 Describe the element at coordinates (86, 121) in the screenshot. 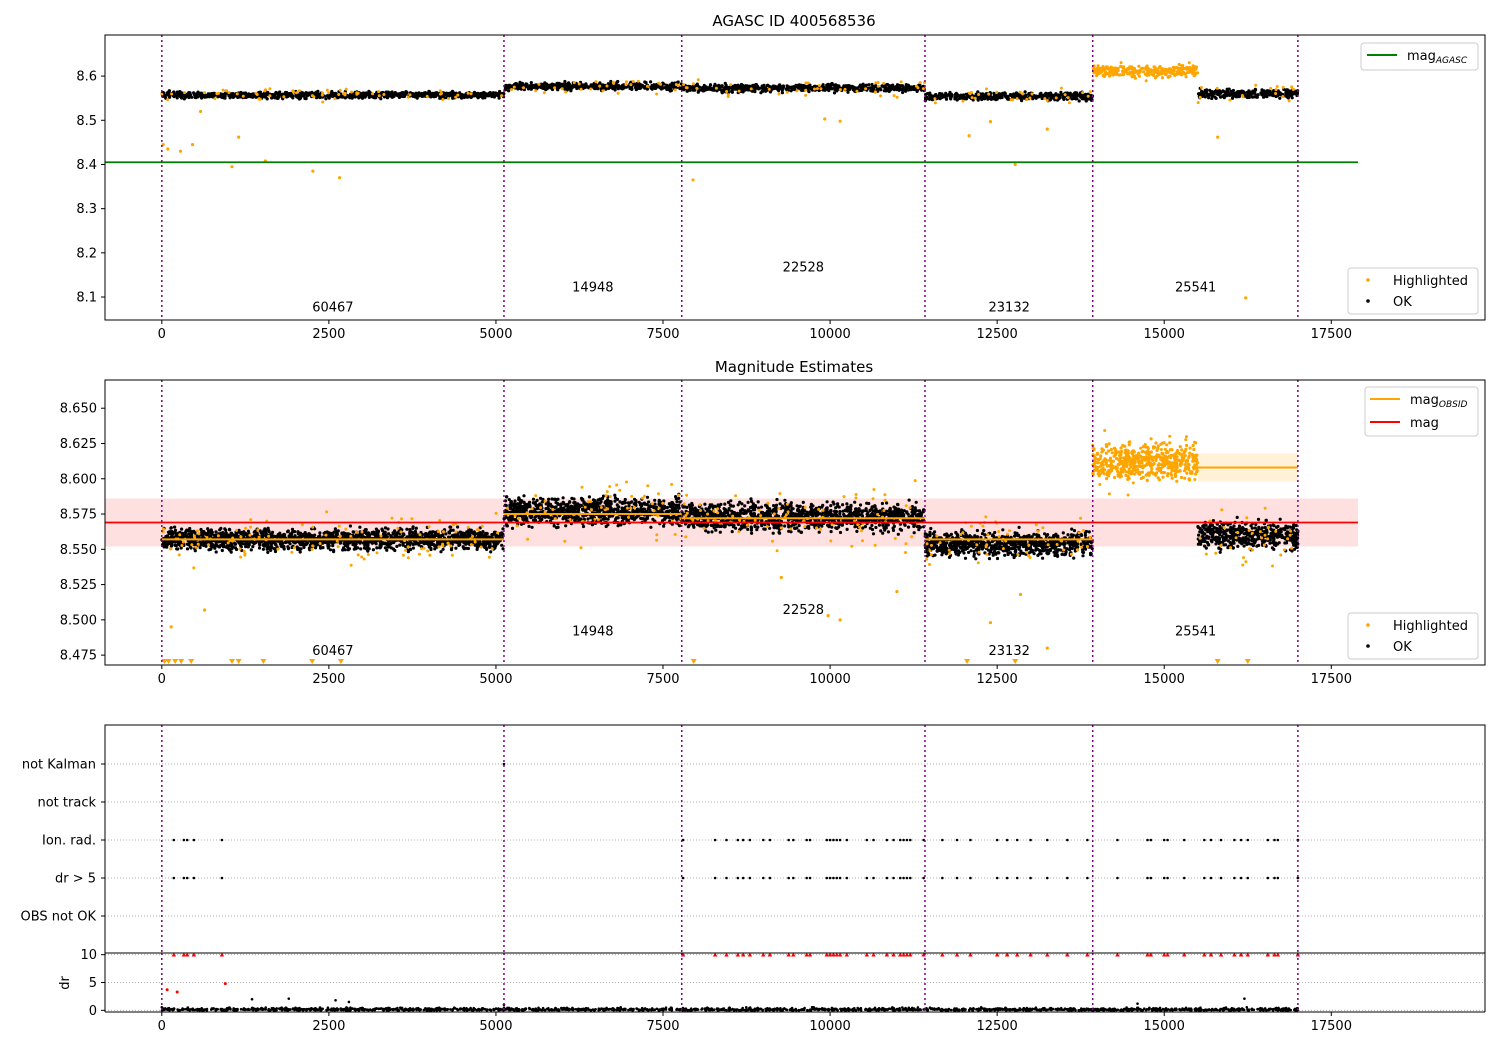

I see `y-tick-label: 8.5` at that location.